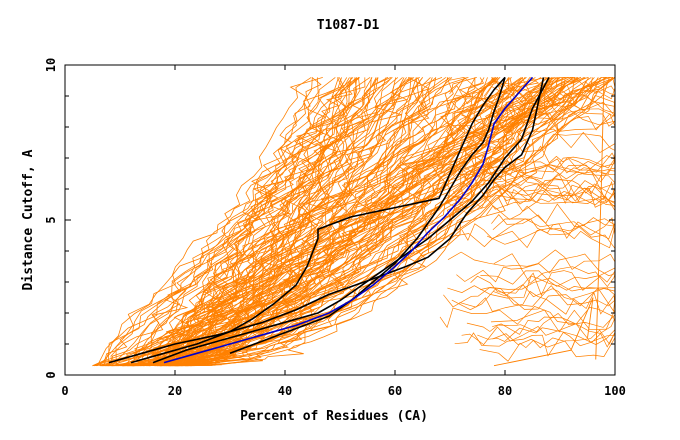  What do you see at coordinates (285, 391) in the screenshot?
I see `x-tick-label: 40` at bounding box center [285, 391].